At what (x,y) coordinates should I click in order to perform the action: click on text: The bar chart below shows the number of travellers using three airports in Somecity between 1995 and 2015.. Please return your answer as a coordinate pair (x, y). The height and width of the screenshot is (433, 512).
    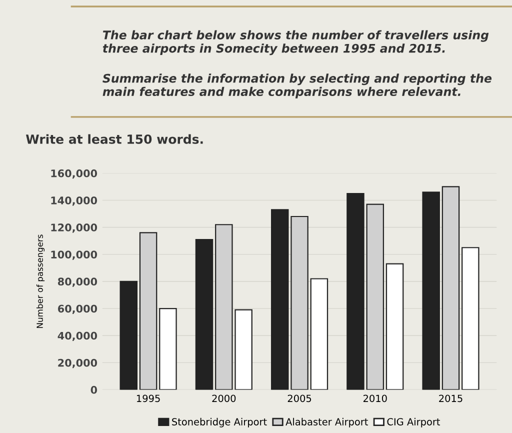
    Looking at the image, I should click on (295, 43).